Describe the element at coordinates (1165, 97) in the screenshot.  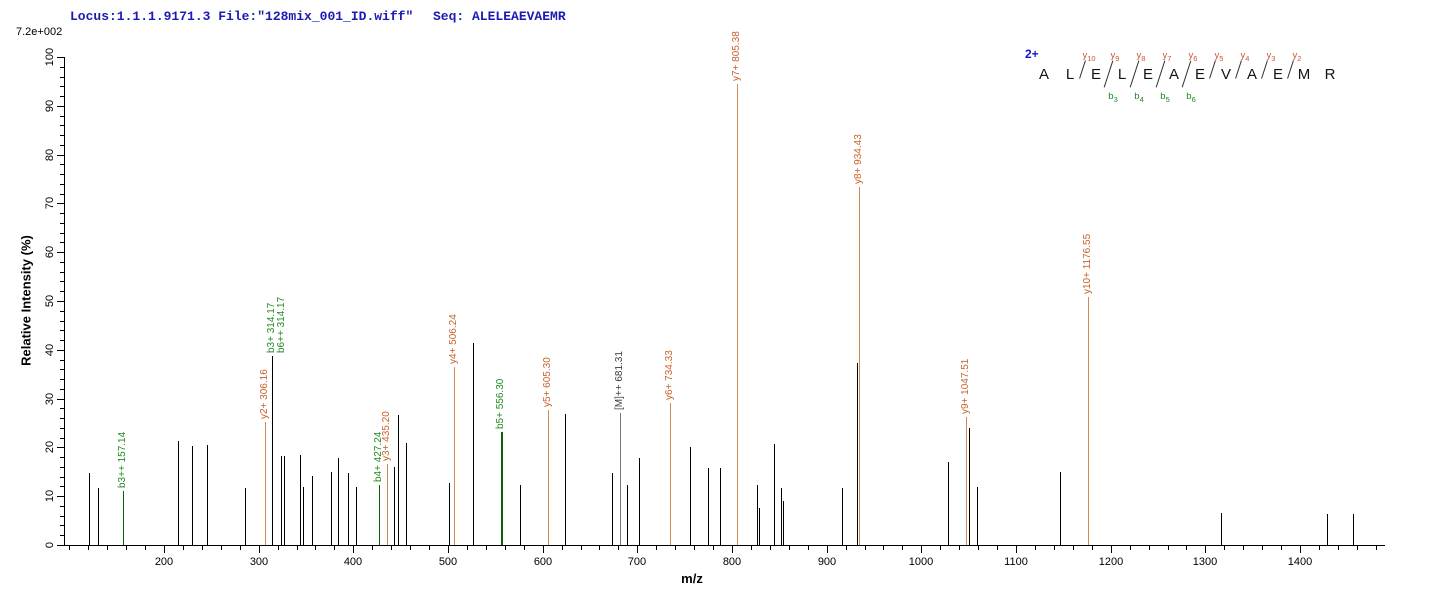
I see `b-ion-label: b5` at that location.